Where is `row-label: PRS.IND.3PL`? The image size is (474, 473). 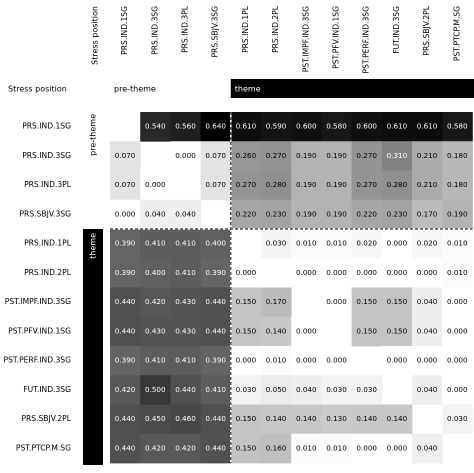 row-label: PRS.IND.3PL is located at coordinates (48, 184).